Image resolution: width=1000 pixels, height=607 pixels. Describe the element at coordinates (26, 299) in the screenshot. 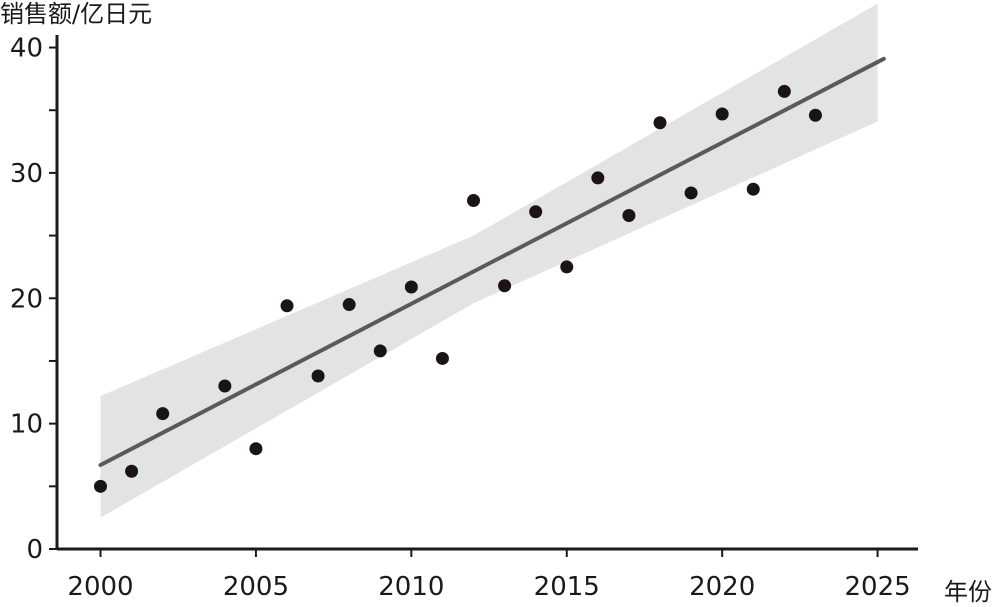

I see `y-tick-label: 20` at that location.